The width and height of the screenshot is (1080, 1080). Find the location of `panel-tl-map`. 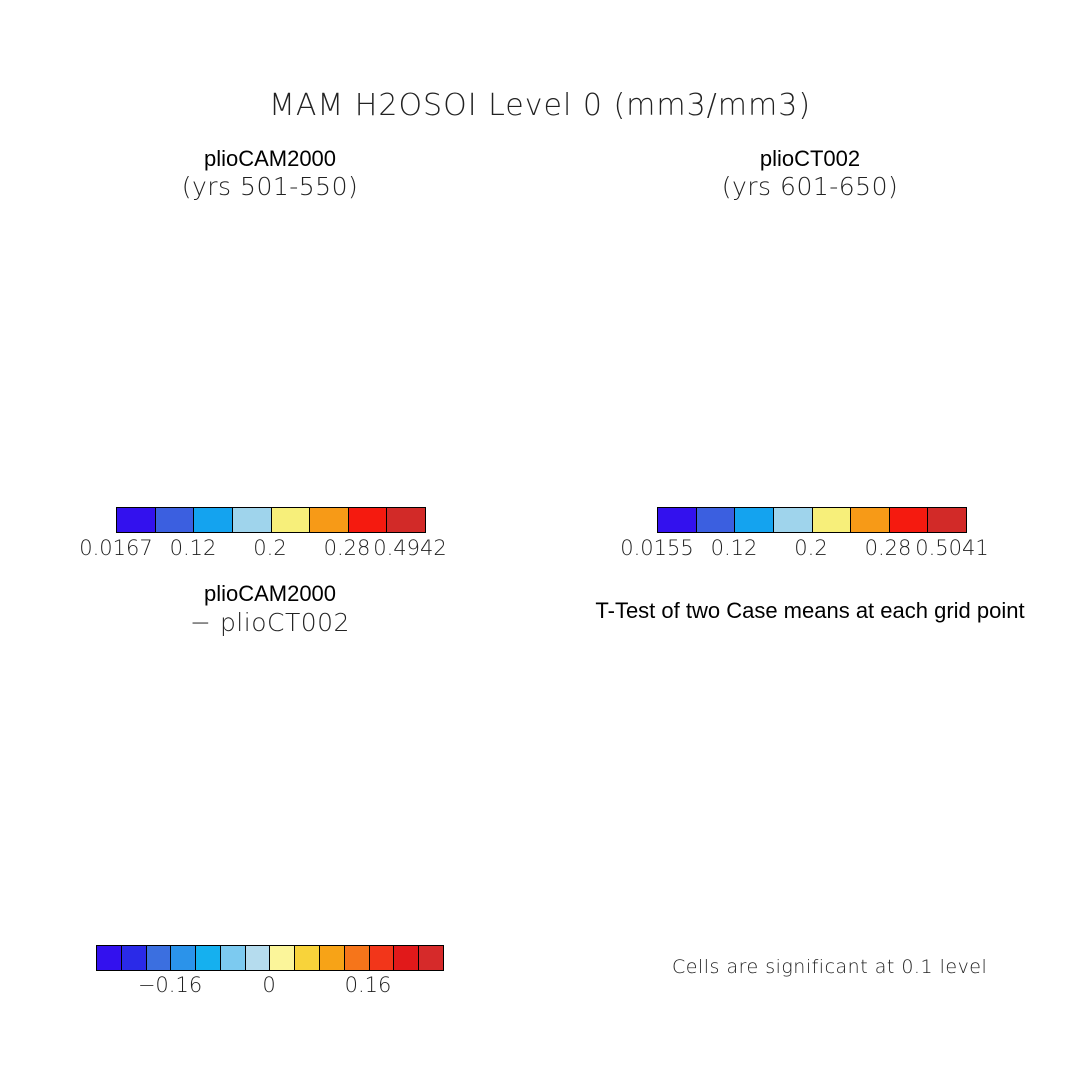

panel-tl-map is located at coordinates (270, 338).